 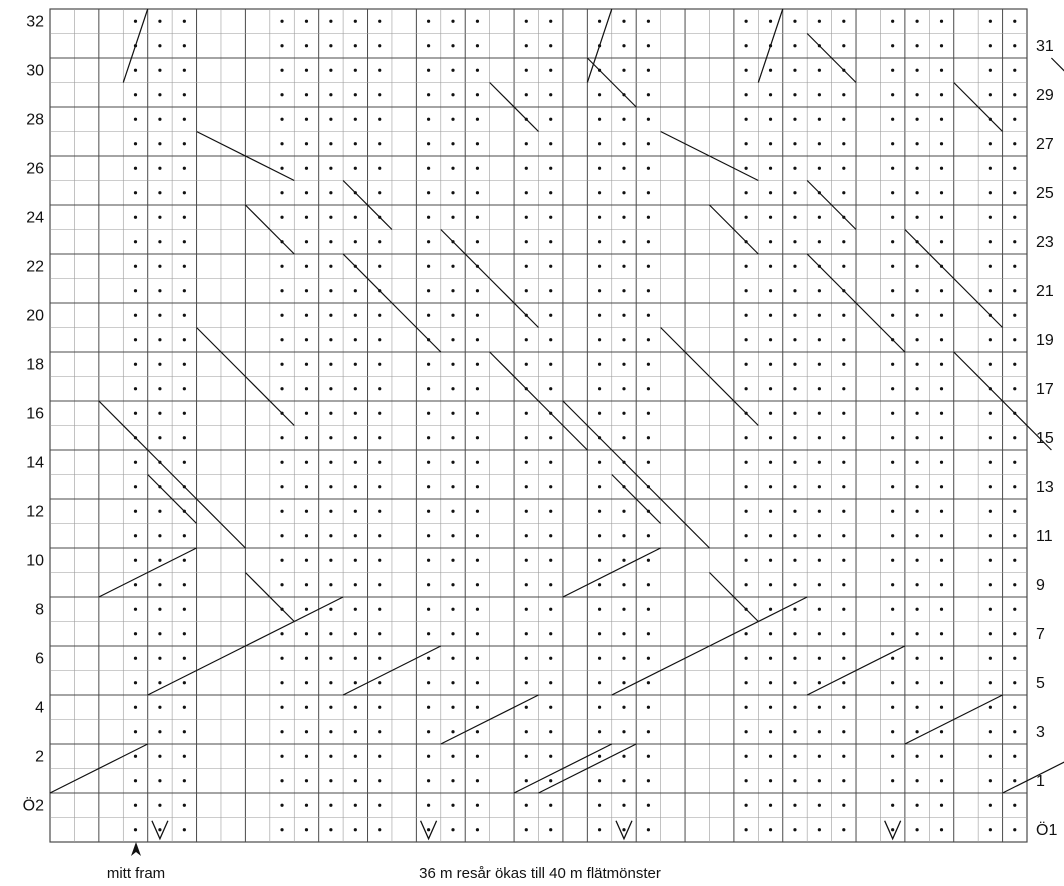 I want to click on row-label-left: 26, so click(x=35, y=168).